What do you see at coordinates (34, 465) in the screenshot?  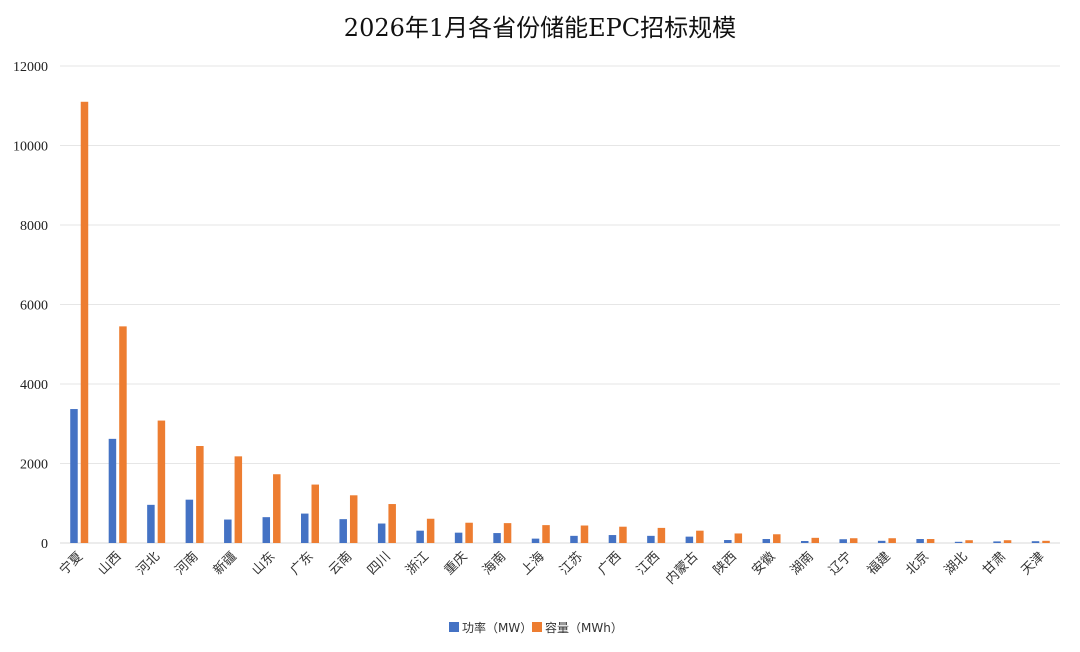 I see `y-tick-label: 2000` at bounding box center [34, 465].